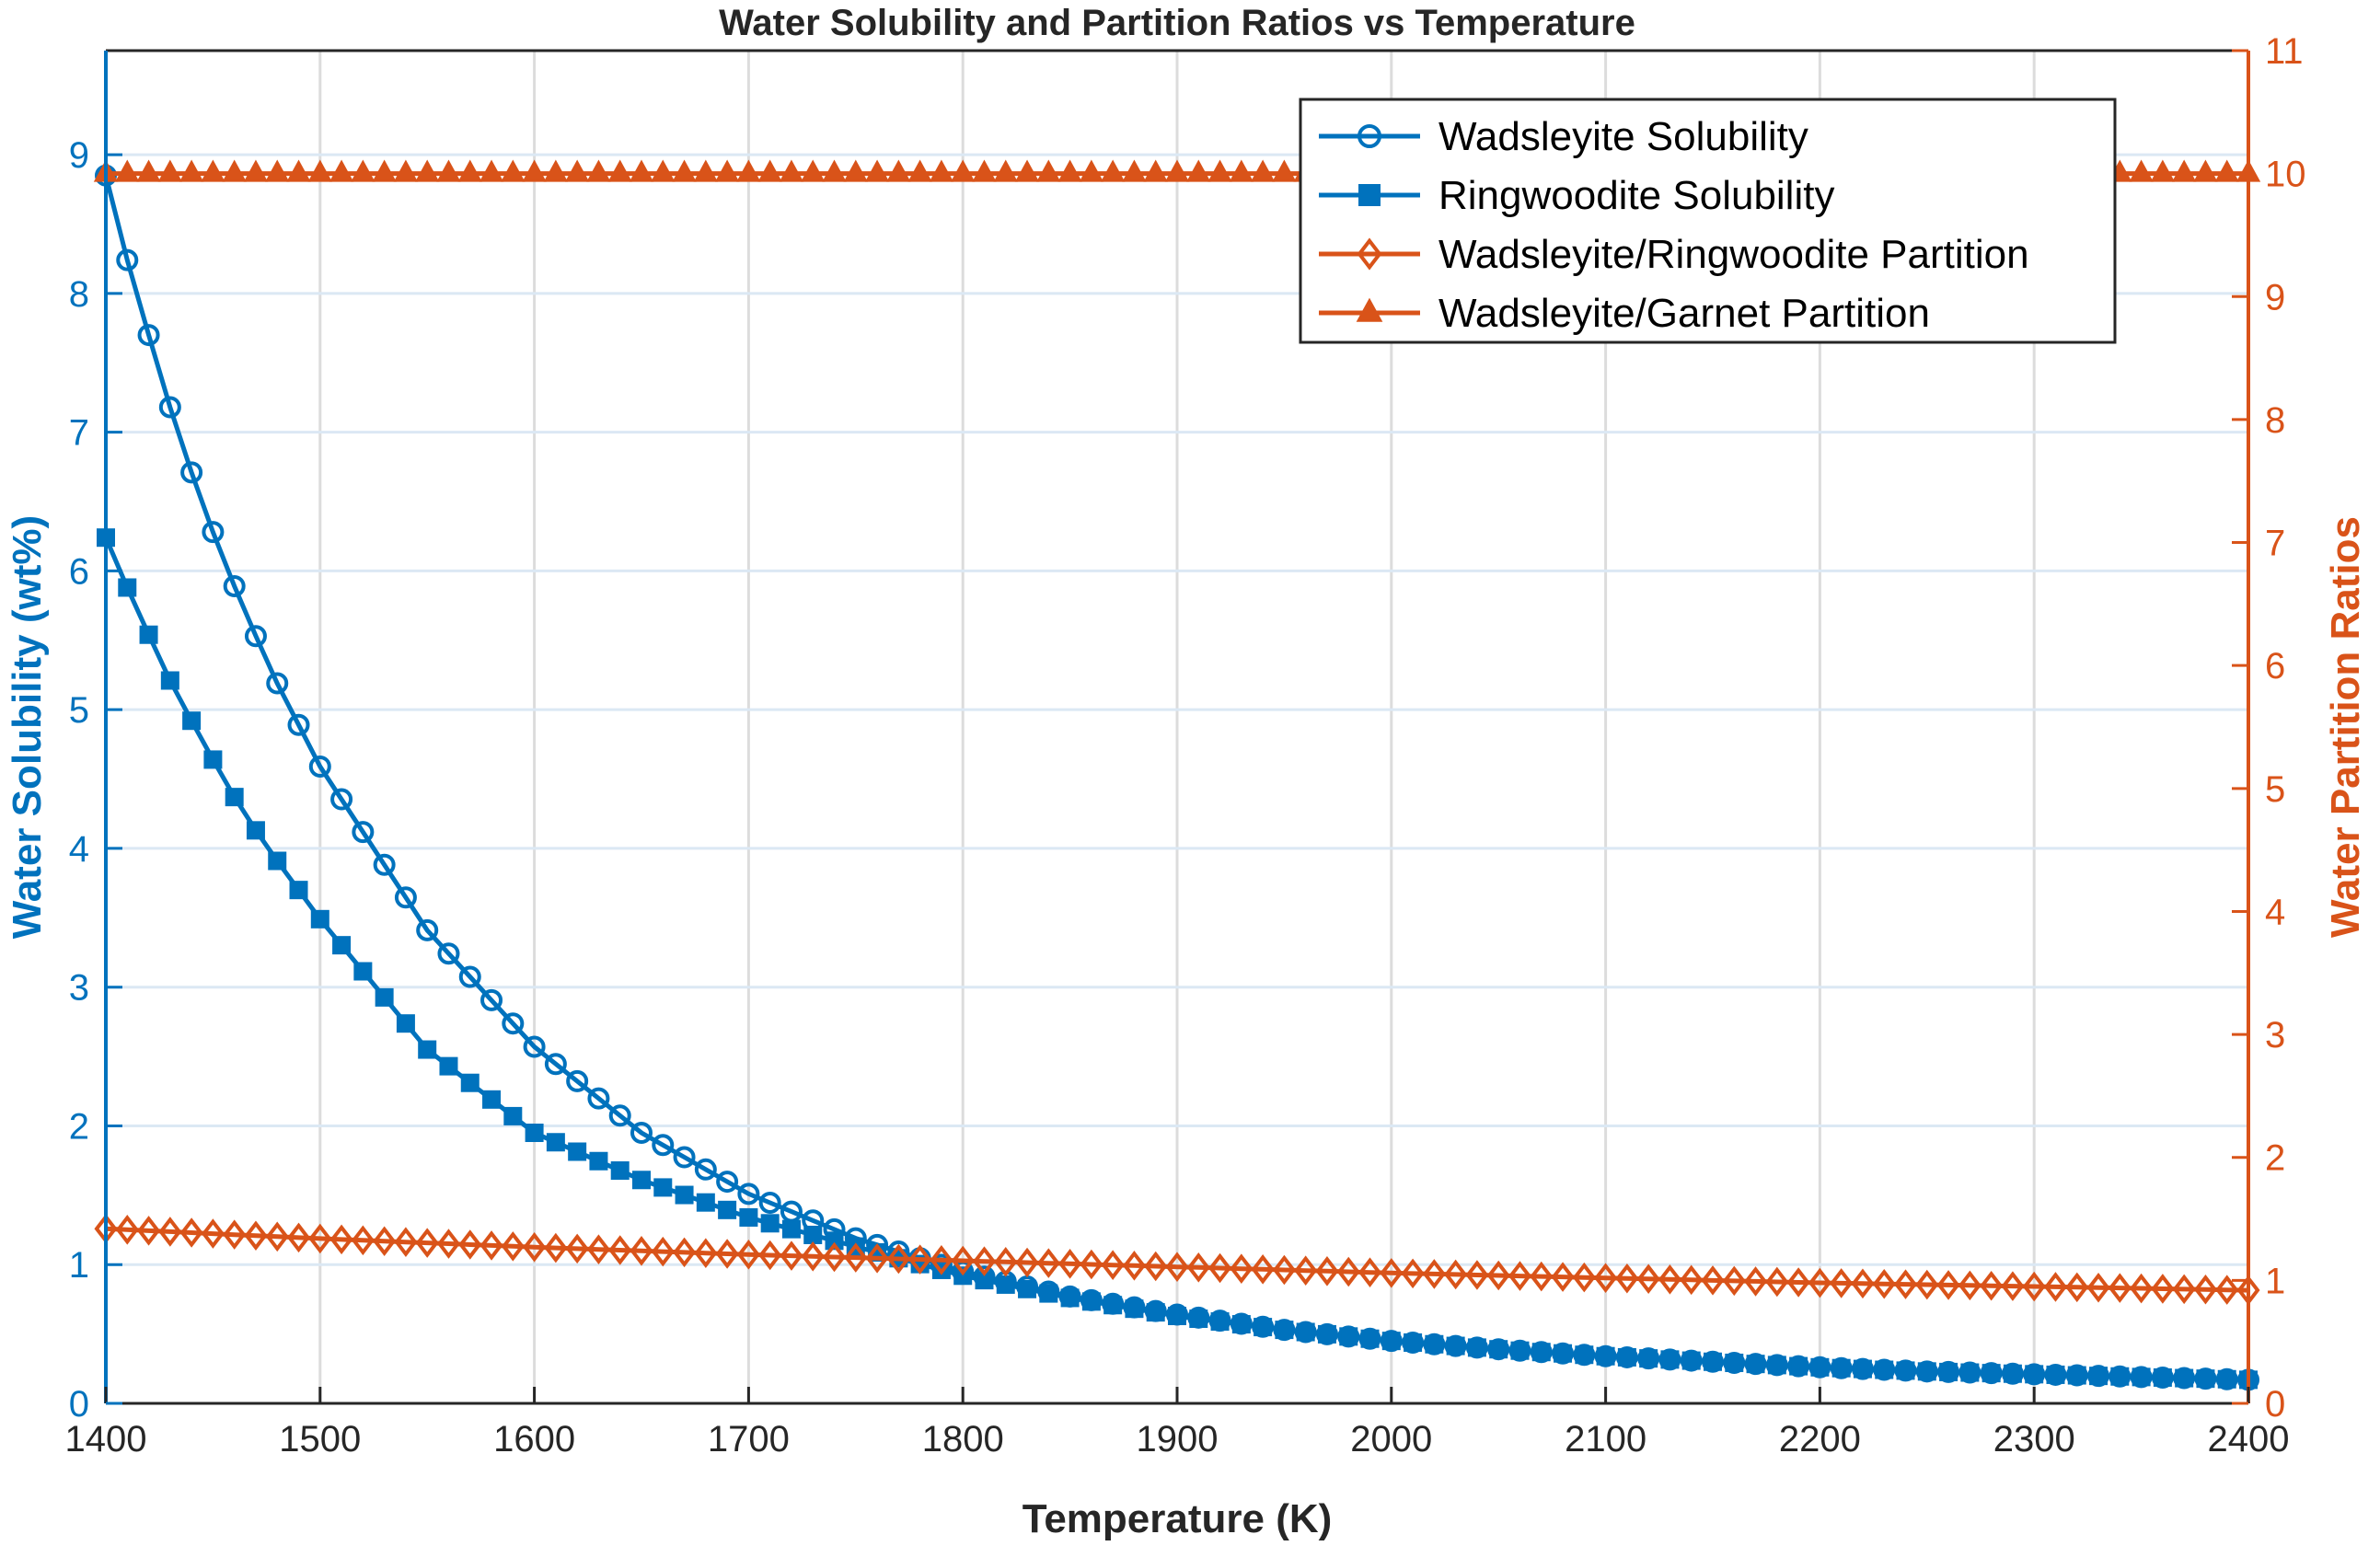 This screenshot has height=1546, width=2380. What do you see at coordinates (79, 988) in the screenshot?
I see `y-tick-label-left: 3` at bounding box center [79, 988].